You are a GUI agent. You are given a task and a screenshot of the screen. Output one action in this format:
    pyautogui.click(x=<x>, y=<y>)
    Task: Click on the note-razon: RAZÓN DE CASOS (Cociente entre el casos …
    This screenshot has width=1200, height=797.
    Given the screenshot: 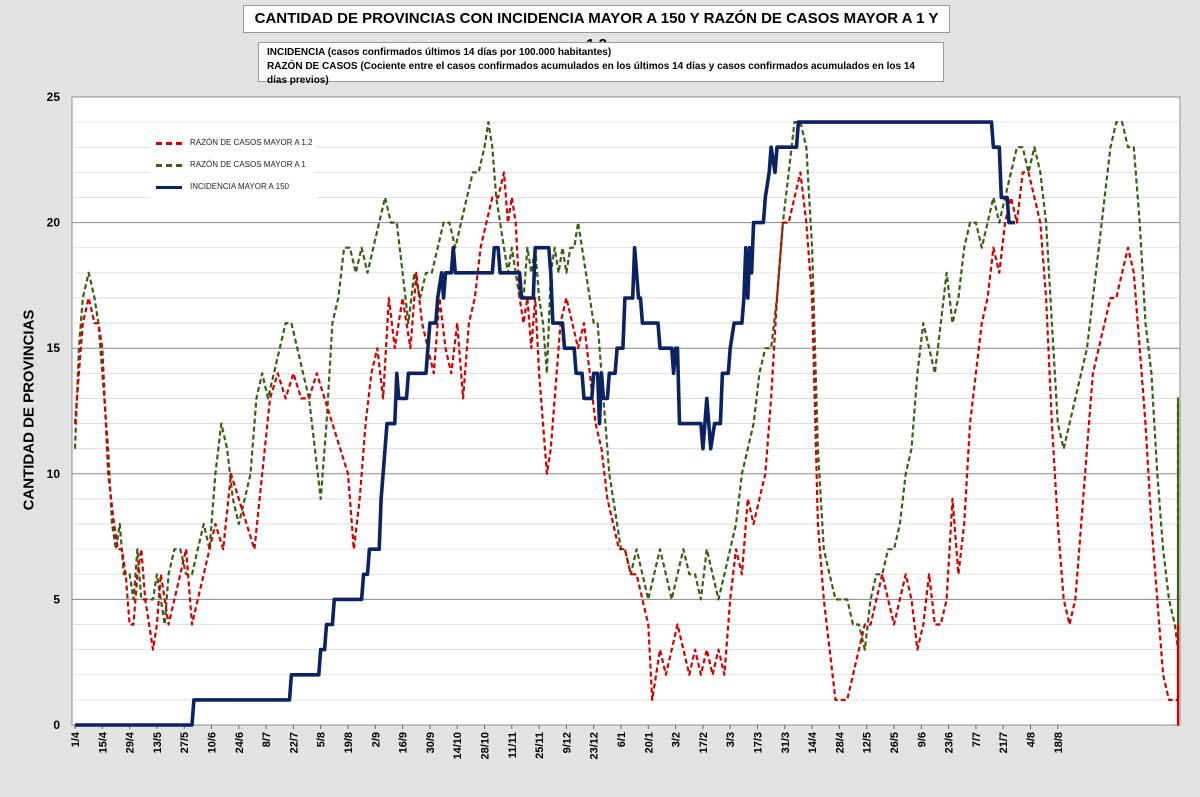 What is the action you would take?
    pyautogui.click(x=591, y=73)
    